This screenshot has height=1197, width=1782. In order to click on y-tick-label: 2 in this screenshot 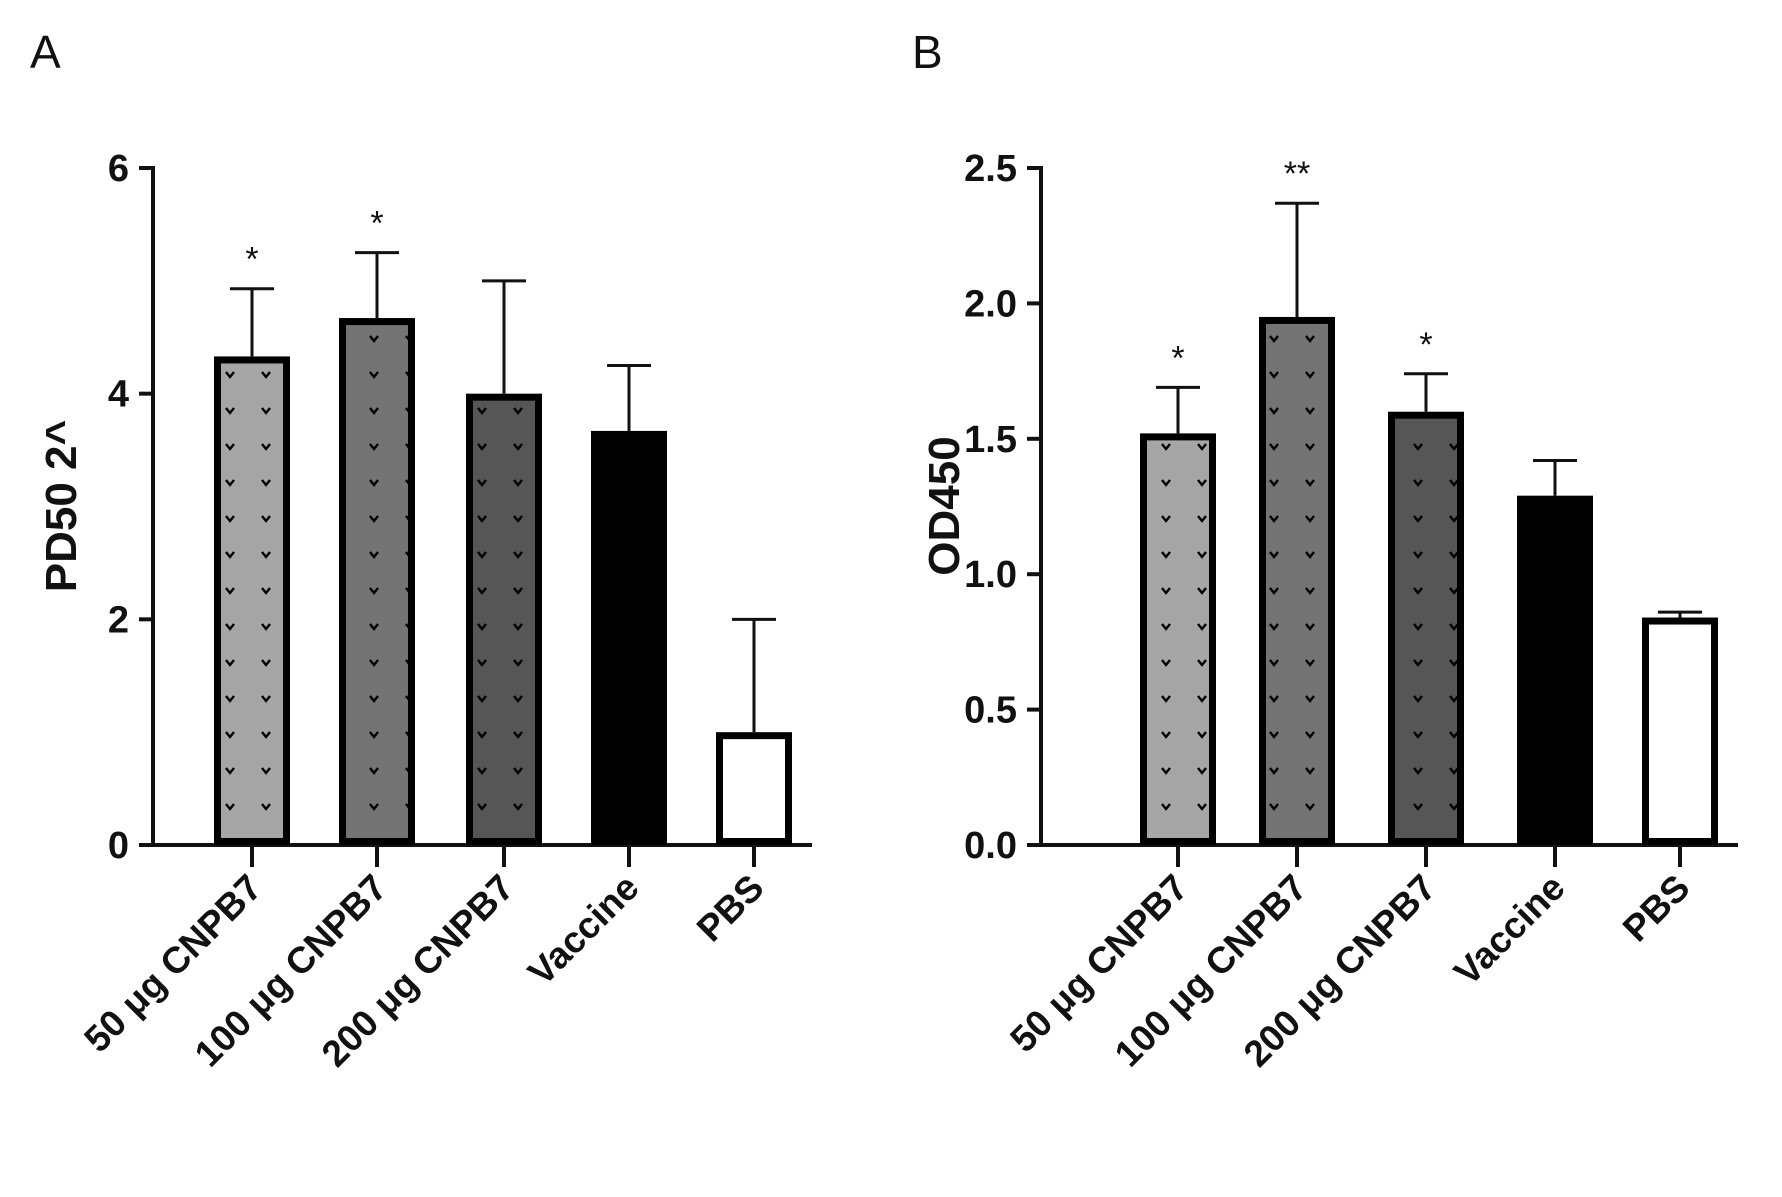, I will do `click(118, 620)`.